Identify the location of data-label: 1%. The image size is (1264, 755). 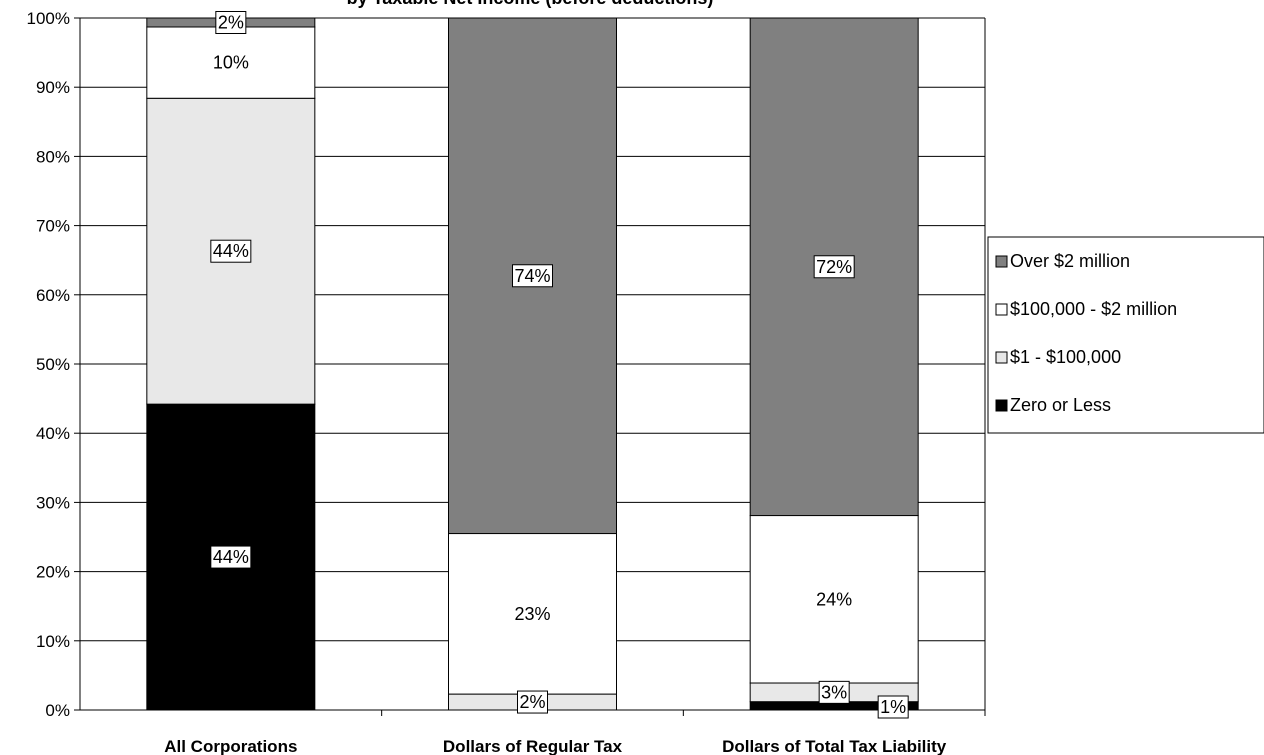
(893, 707).